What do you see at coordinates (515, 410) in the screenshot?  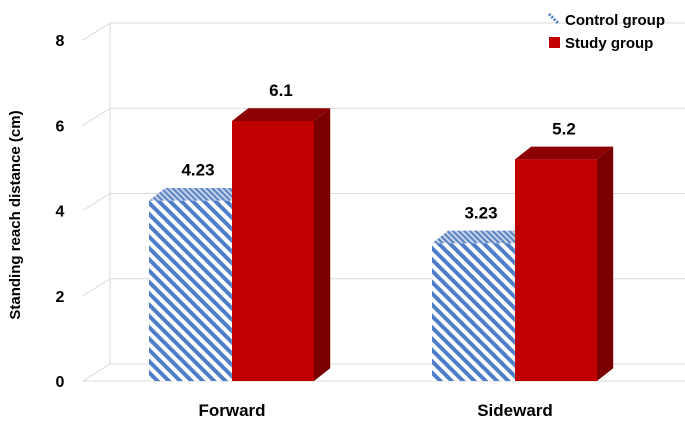 I see `x-tick-label: Sideward` at bounding box center [515, 410].